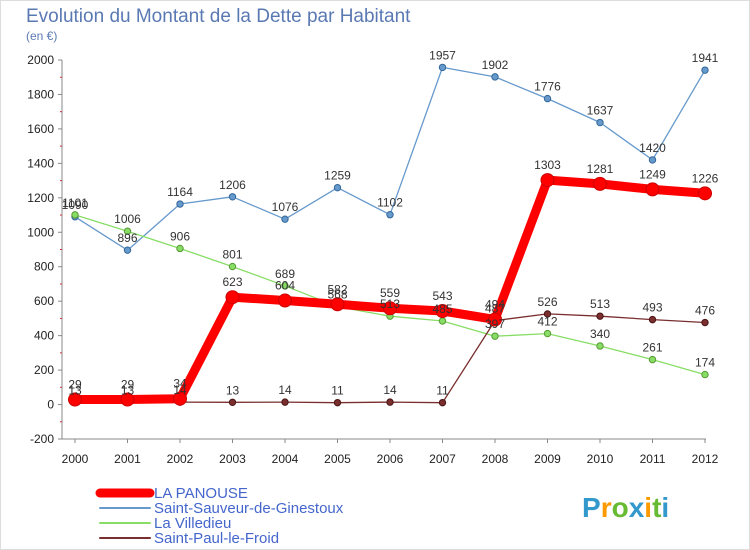 This screenshot has height=550, width=750. I want to click on x-tick-label: 2005, so click(337, 459).